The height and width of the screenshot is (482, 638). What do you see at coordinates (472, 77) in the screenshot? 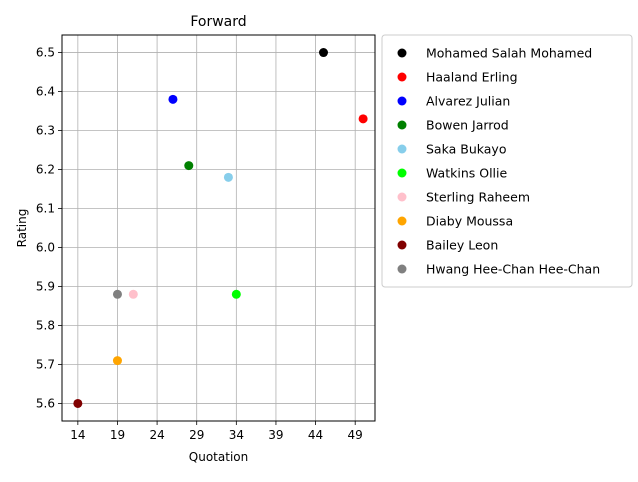
I see `legend-label: Haaland Erling` at bounding box center [472, 77].